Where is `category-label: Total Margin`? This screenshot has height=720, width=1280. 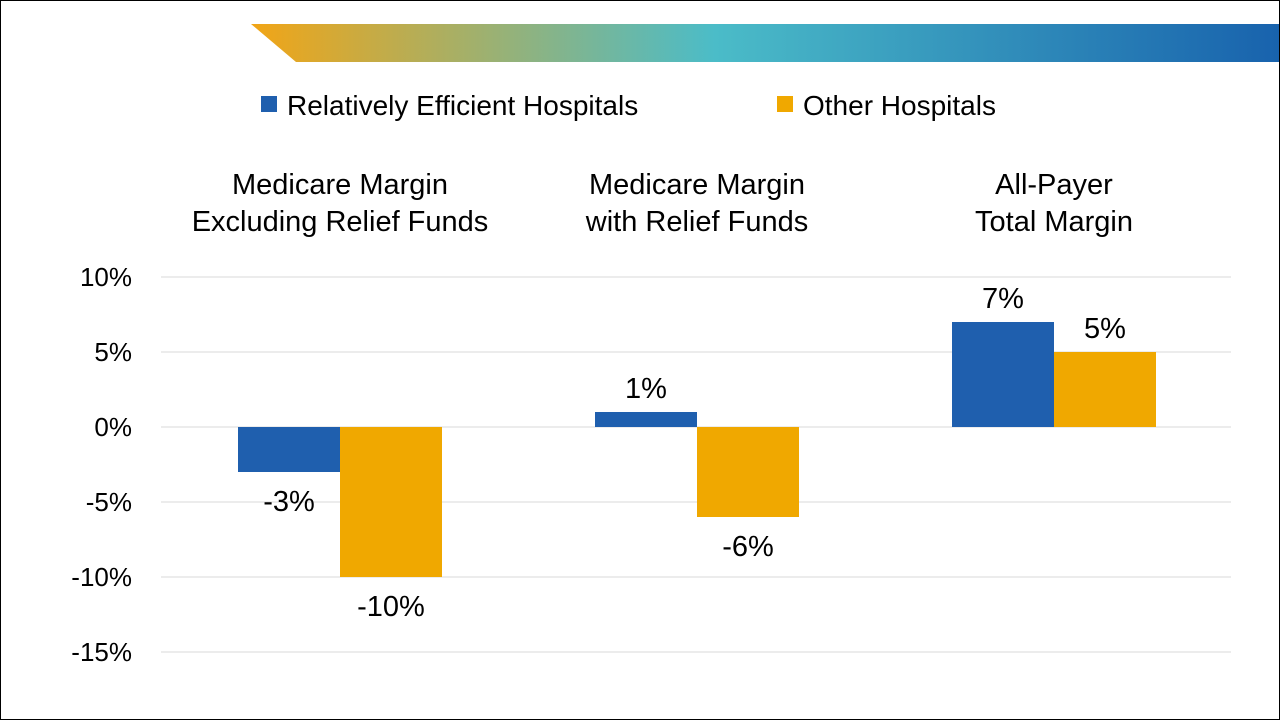 category-label: Total Margin is located at coordinates (1054, 222).